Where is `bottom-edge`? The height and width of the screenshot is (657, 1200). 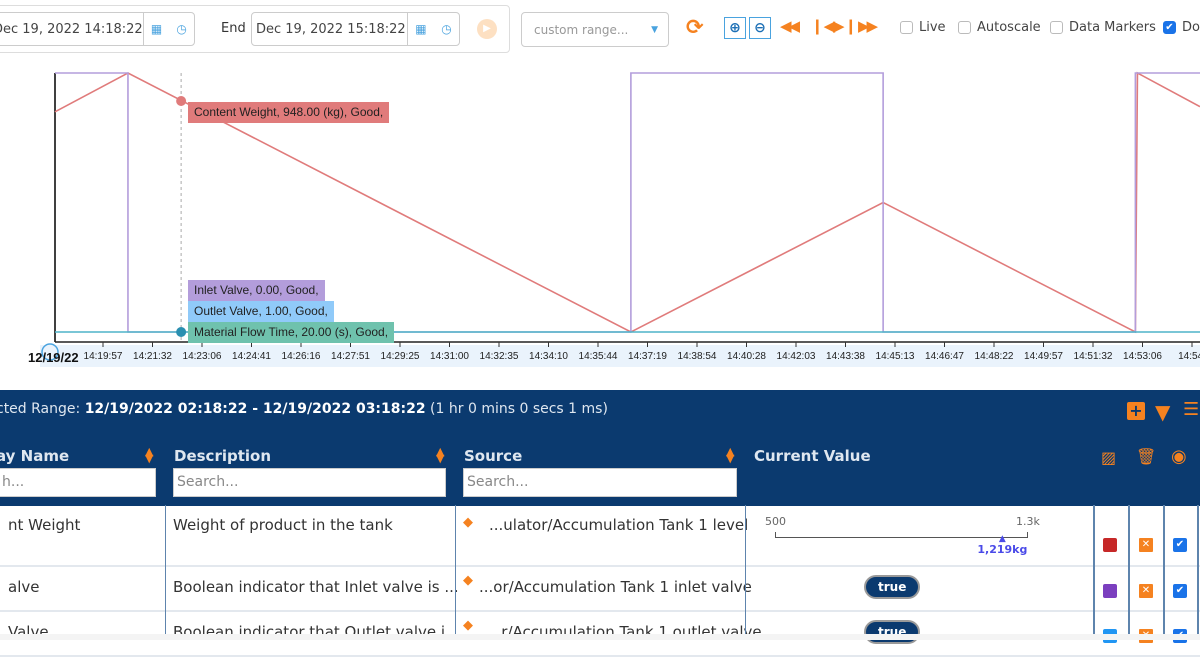 bottom-edge is located at coordinates (600, 637).